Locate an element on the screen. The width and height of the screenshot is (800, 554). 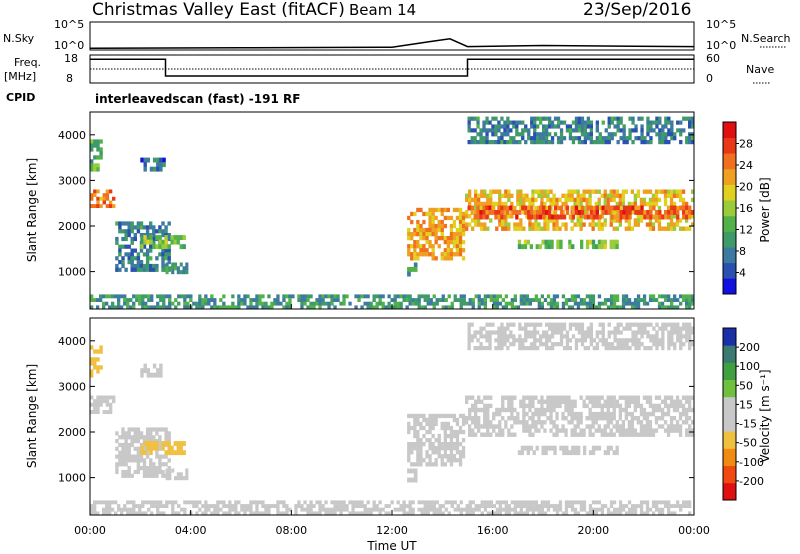
y-tick-label: 2000 is located at coordinates (72, 432).